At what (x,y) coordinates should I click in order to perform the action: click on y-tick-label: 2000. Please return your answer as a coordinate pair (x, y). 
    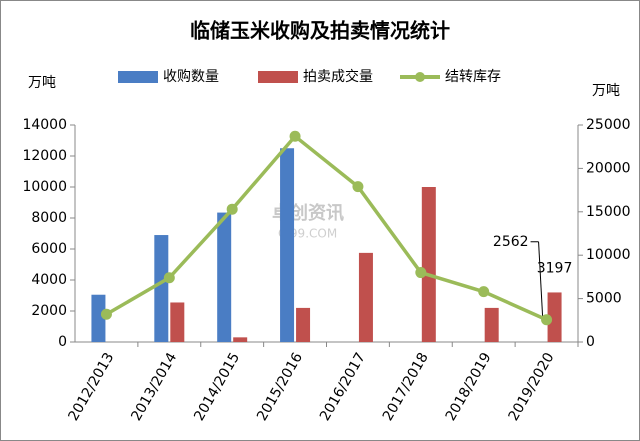
    Looking at the image, I should click on (49, 311).